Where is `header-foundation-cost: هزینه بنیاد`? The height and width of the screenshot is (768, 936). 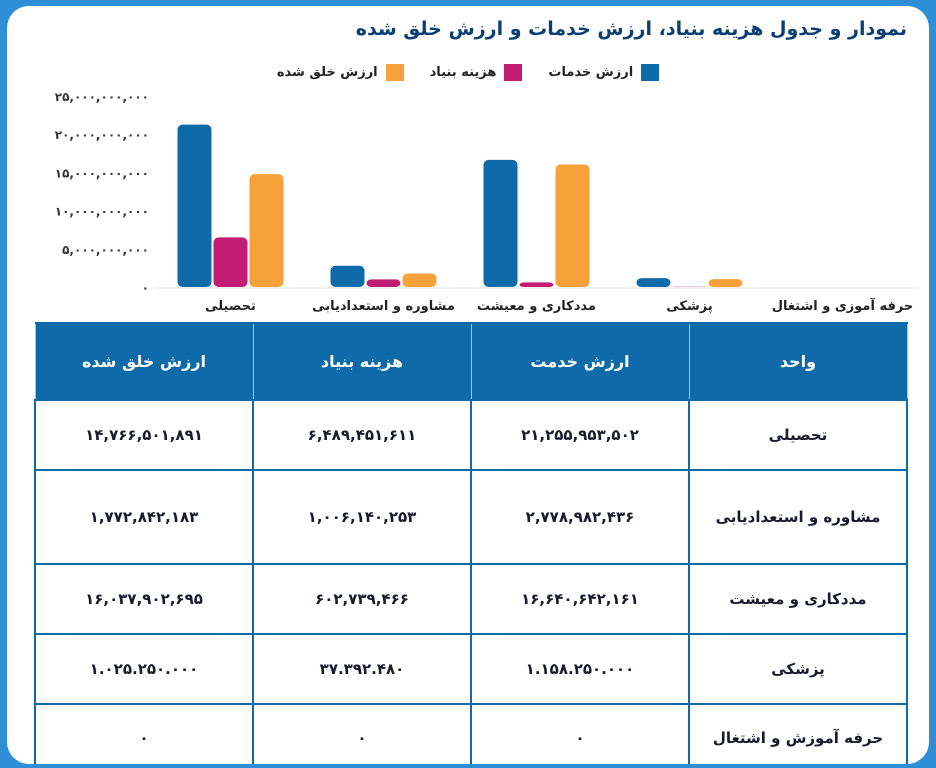
header-foundation-cost: هزینه بنیاد is located at coordinates (362, 361).